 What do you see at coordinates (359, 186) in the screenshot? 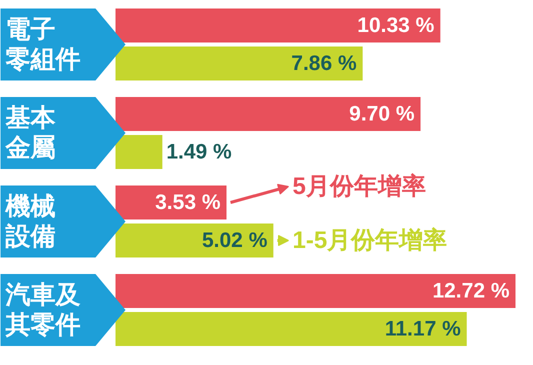
I see `legend-label: 5月份年增率` at bounding box center [359, 186].